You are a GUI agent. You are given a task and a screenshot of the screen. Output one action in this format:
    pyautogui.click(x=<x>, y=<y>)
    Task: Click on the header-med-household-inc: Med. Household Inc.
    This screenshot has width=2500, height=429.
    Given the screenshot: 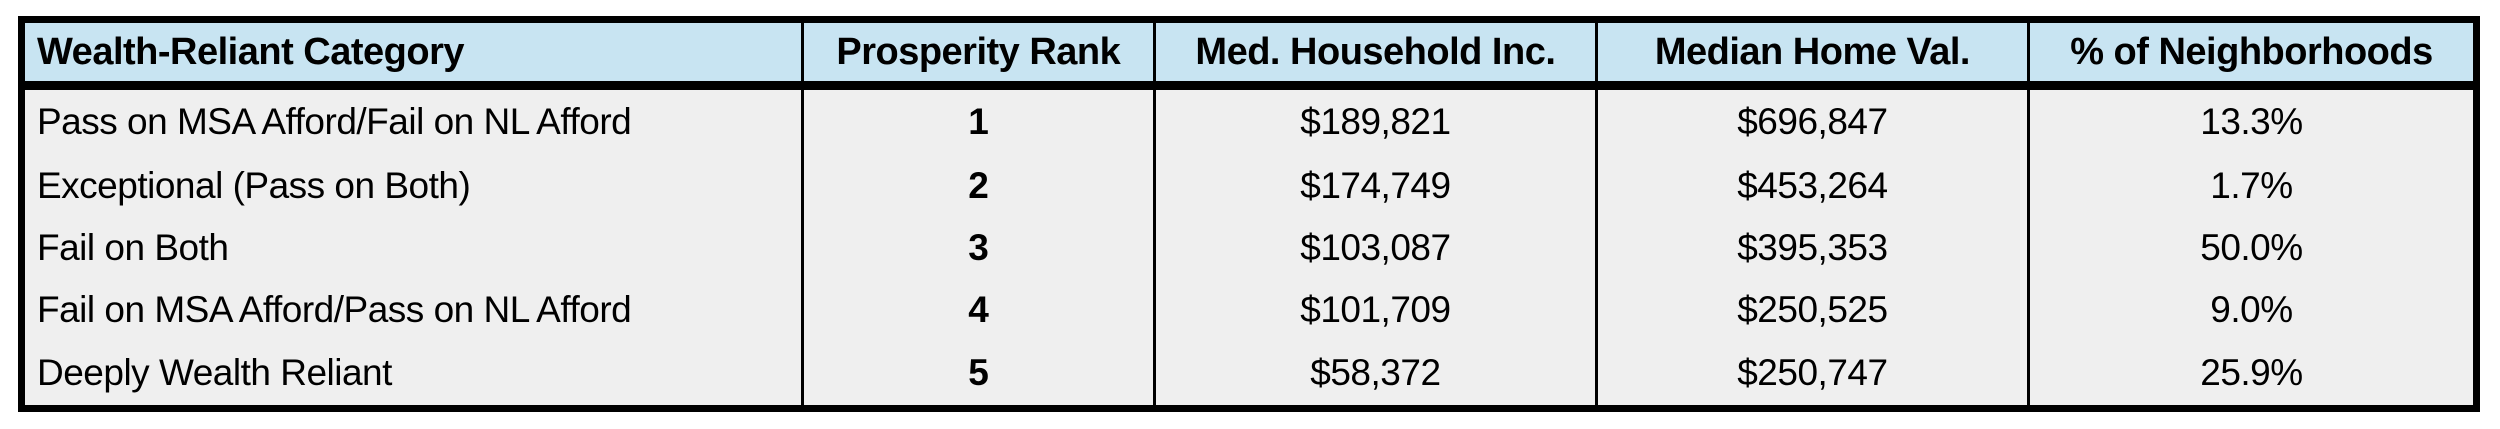 What is the action you would take?
    pyautogui.click(x=1374, y=54)
    